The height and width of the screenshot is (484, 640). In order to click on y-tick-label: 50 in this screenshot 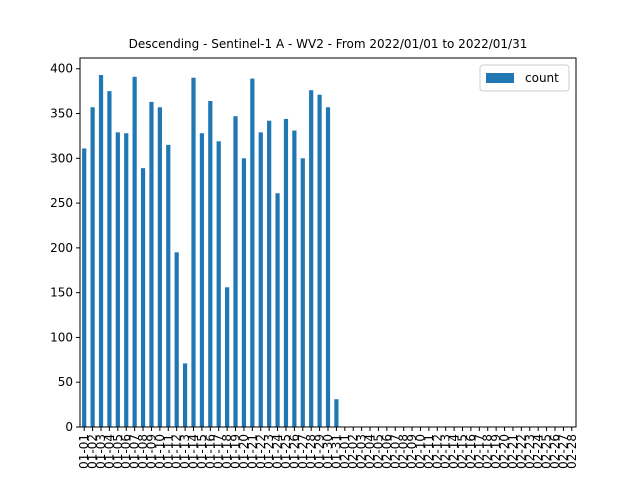, I will do `click(65, 382)`.